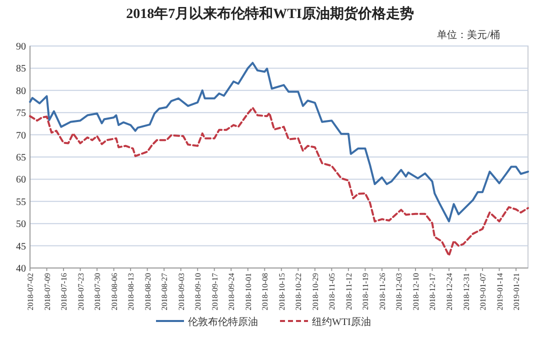 Image resolution: width=540 pixels, height=337 pixels. What do you see at coordinates (415, 291) in the screenshot?
I see `x-tick-label: 2018-12-10` at bounding box center [415, 291].